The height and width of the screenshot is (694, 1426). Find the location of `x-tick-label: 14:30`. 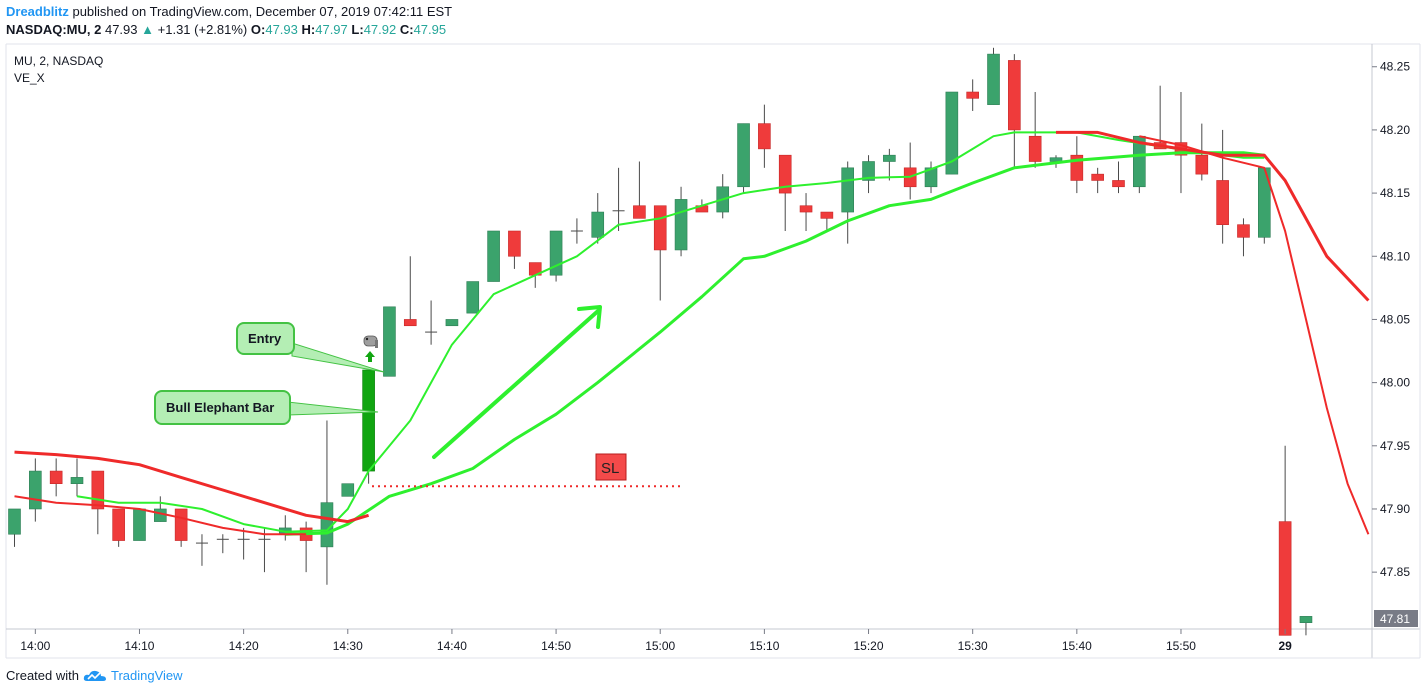

x-tick-label: 14:30 is located at coordinates (348, 646).